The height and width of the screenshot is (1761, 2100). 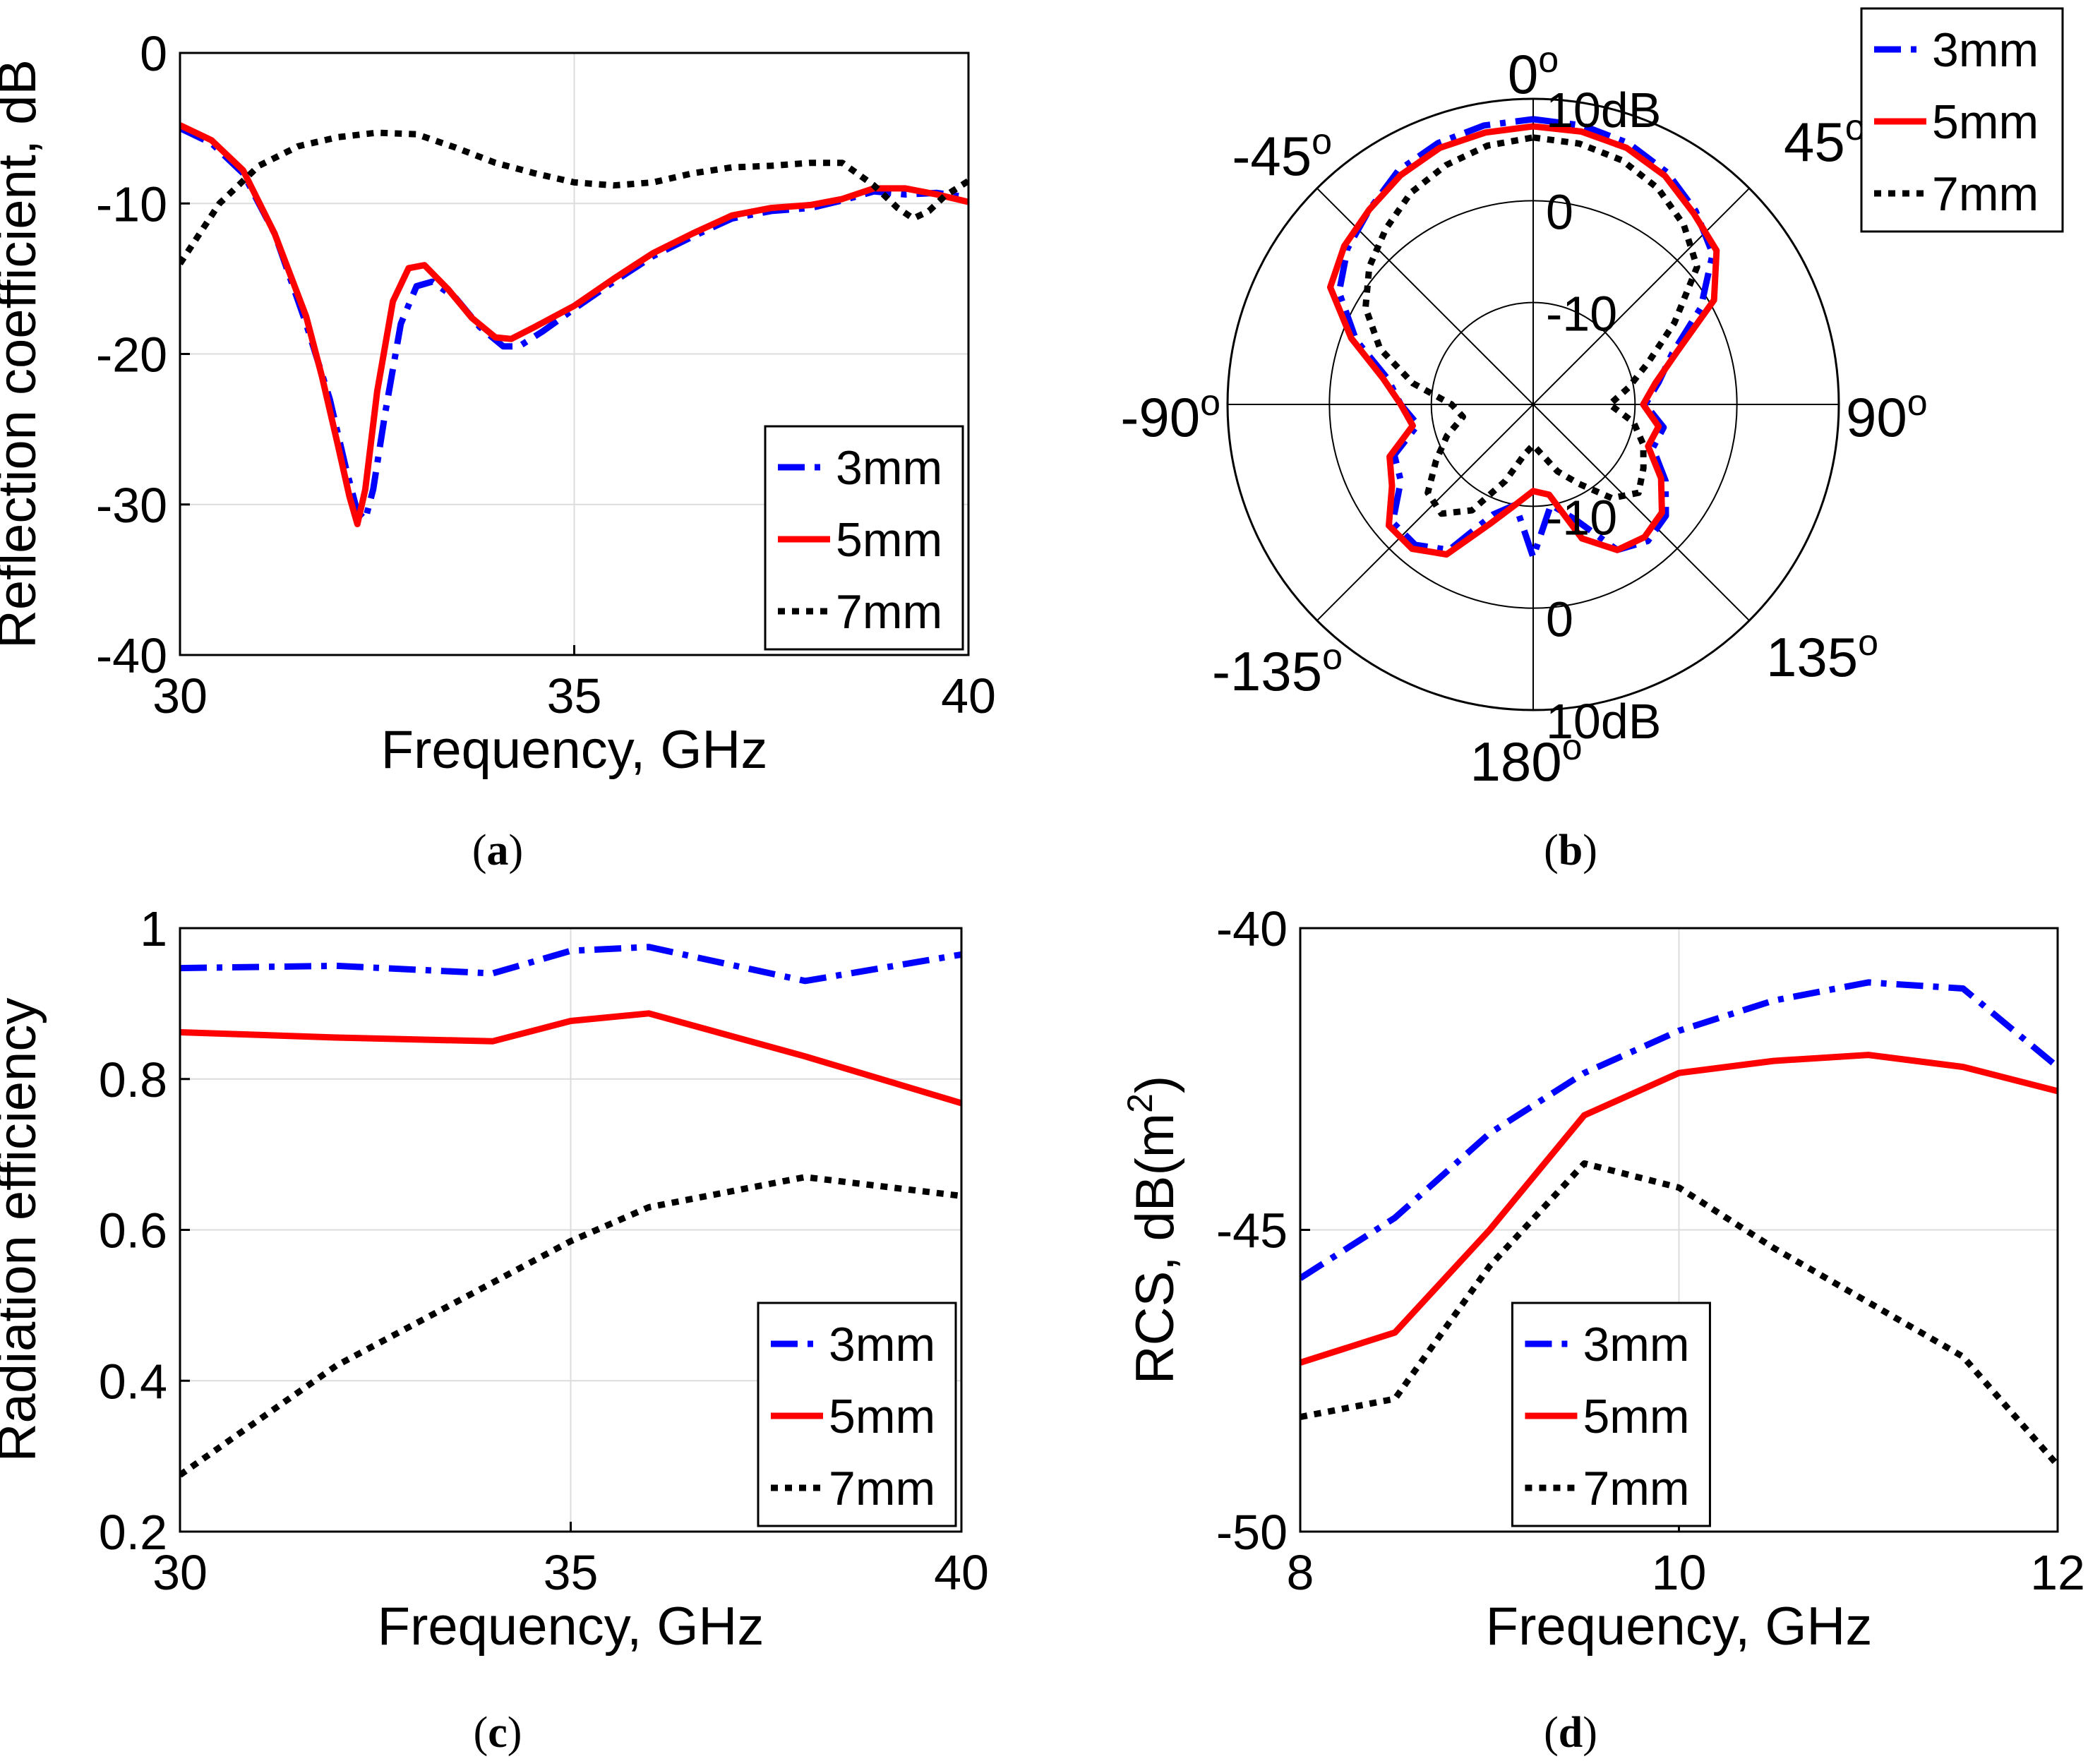 What do you see at coordinates (882, 1416) in the screenshot?
I see `legend-label-c-5mm: 5mm` at bounding box center [882, 1416].